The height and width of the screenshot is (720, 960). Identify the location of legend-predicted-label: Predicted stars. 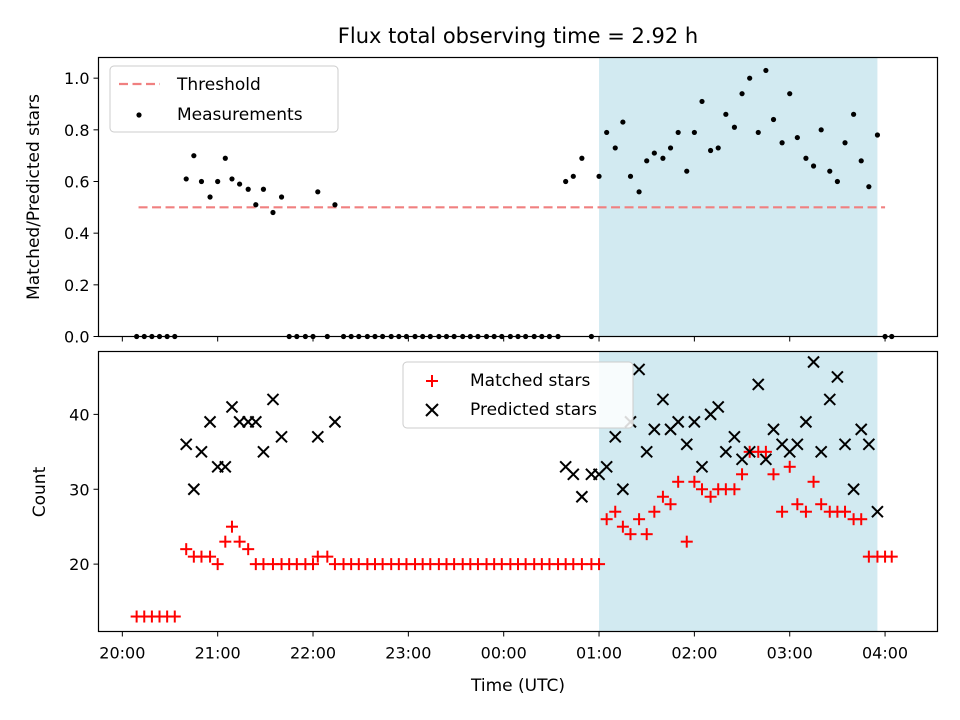
(533, 410).